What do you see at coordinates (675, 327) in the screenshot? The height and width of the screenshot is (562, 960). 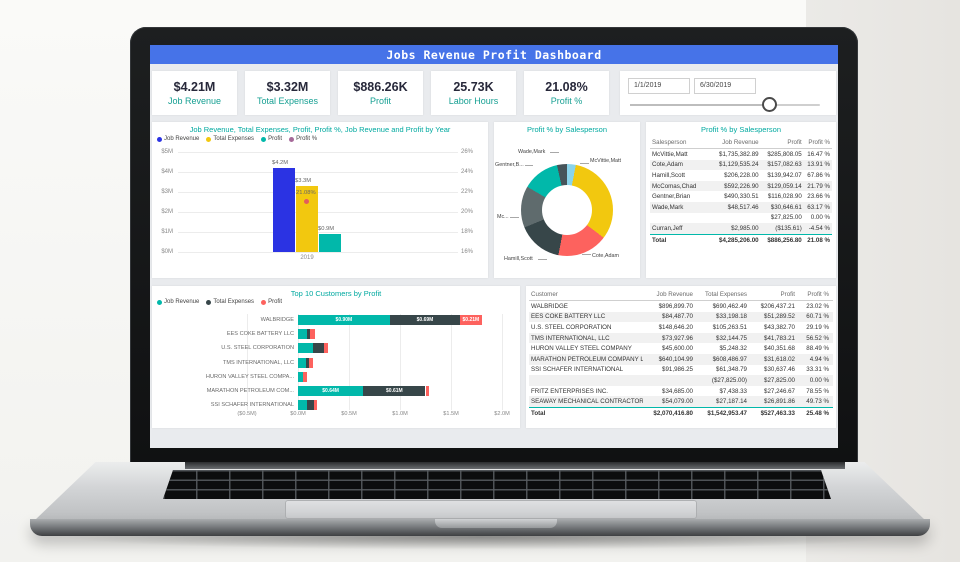 I see `table-cell: $148,646.20` at bounding box center [675, 327].